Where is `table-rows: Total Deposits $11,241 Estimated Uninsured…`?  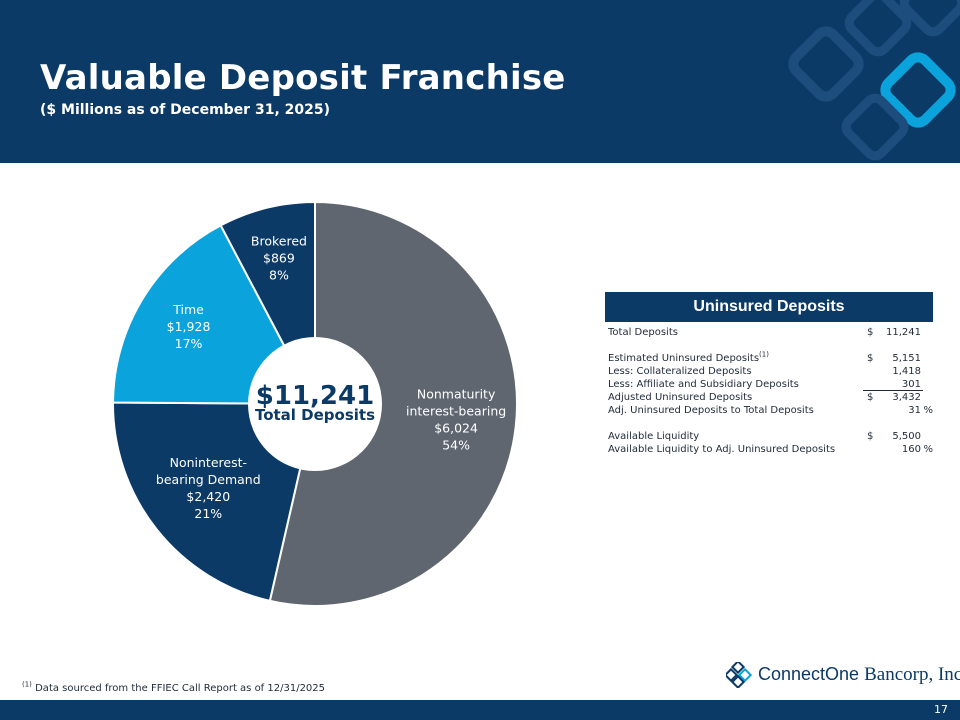
table-rows: Total Deposits $11,241 Estimated Uninsured… is located at coordinates (769, 391).